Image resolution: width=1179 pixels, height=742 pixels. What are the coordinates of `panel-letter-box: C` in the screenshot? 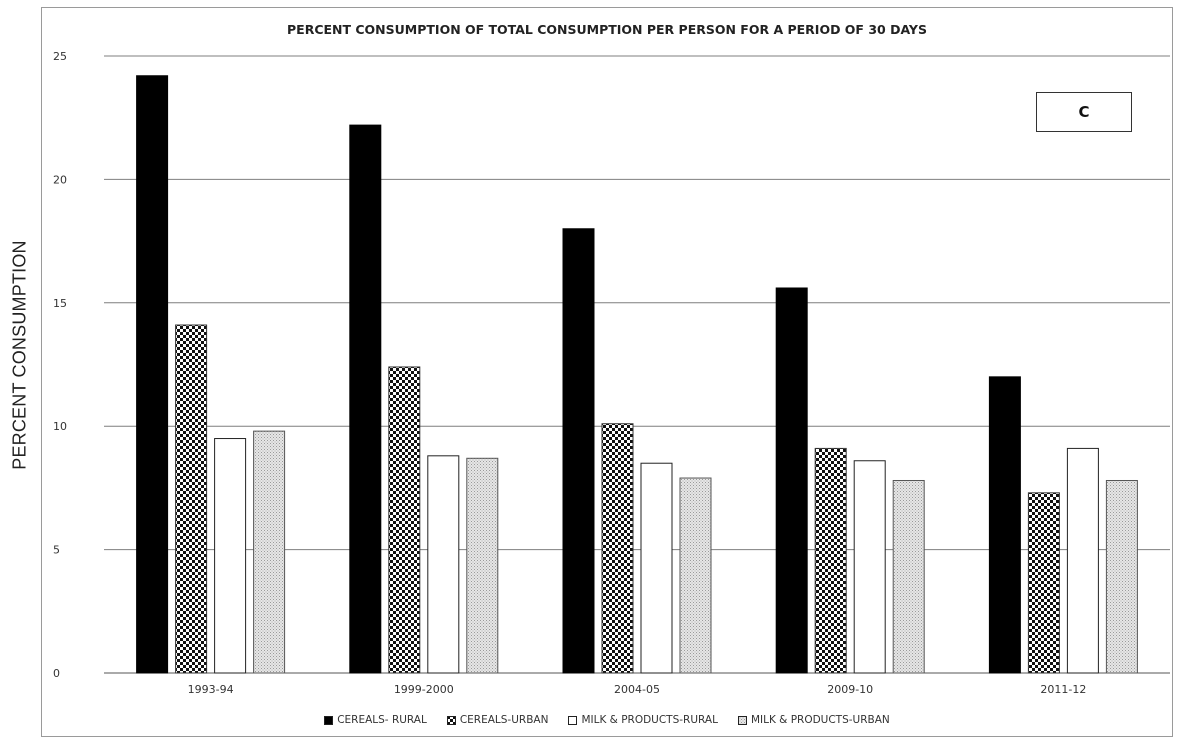 It's located at (1084, 112).